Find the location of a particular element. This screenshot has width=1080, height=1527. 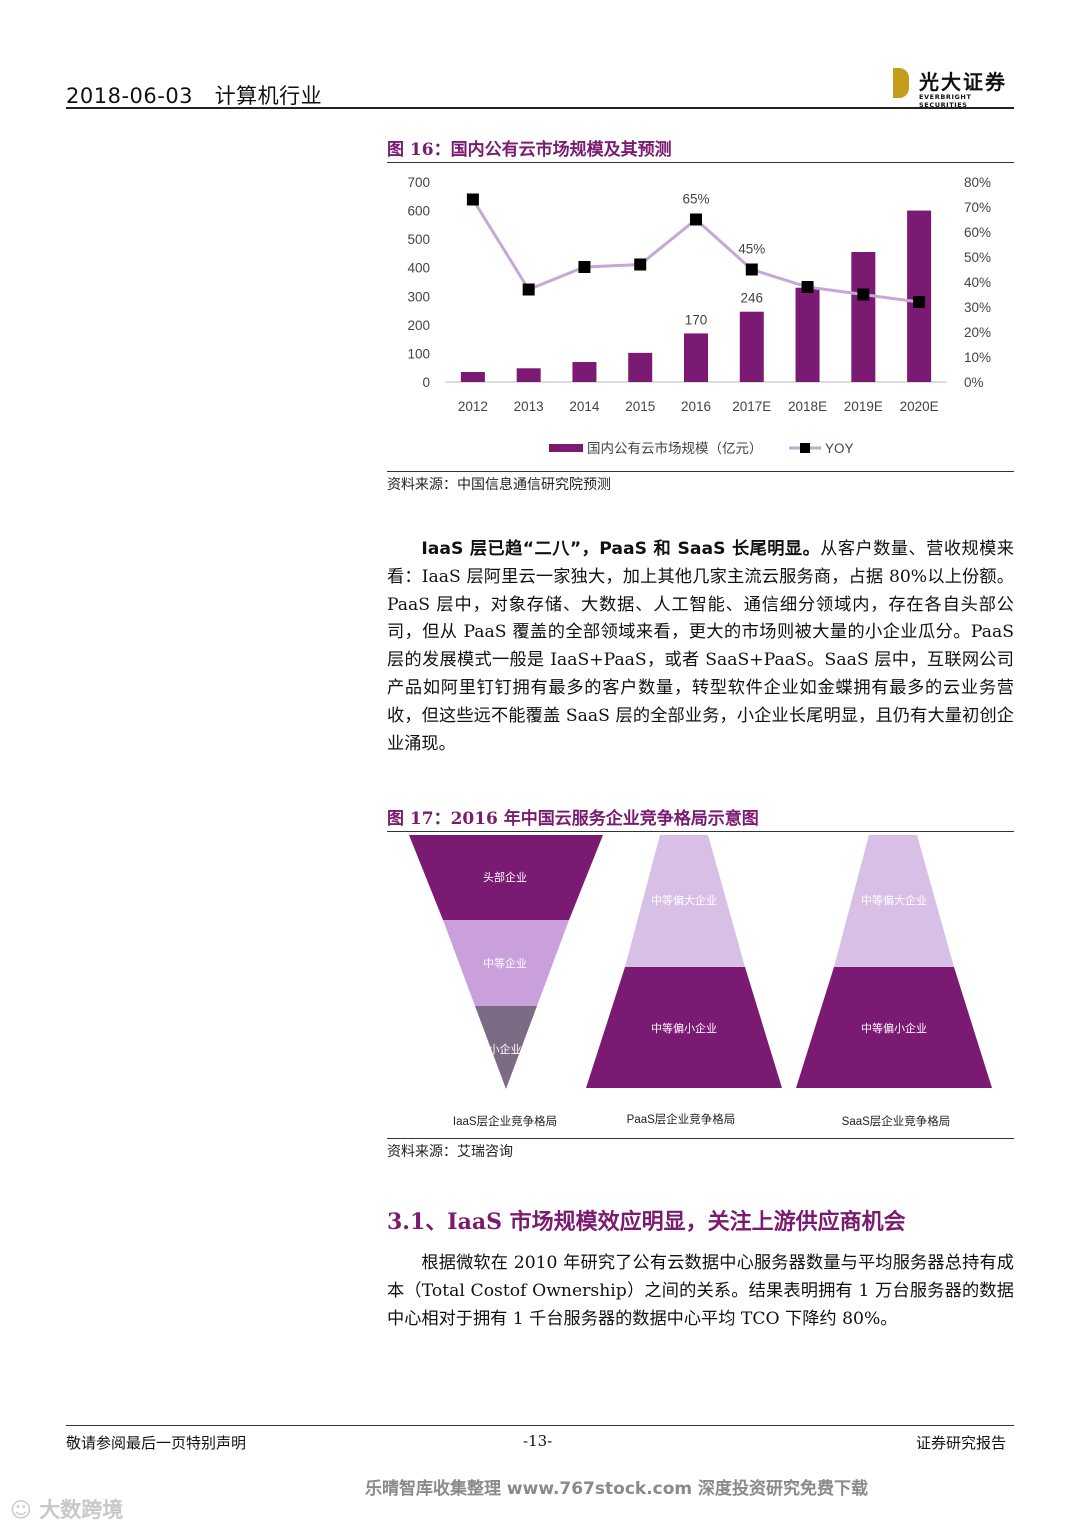

iaas-small-segment is located at coordinates (506, 1047).